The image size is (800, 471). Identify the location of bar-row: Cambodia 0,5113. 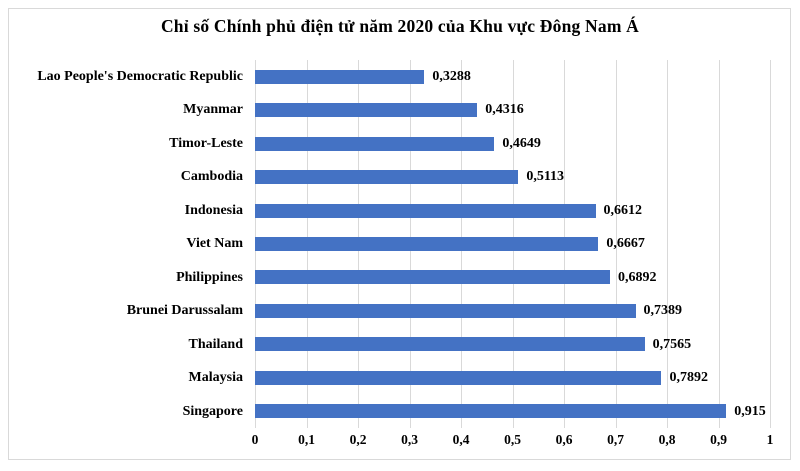
(475, 176).